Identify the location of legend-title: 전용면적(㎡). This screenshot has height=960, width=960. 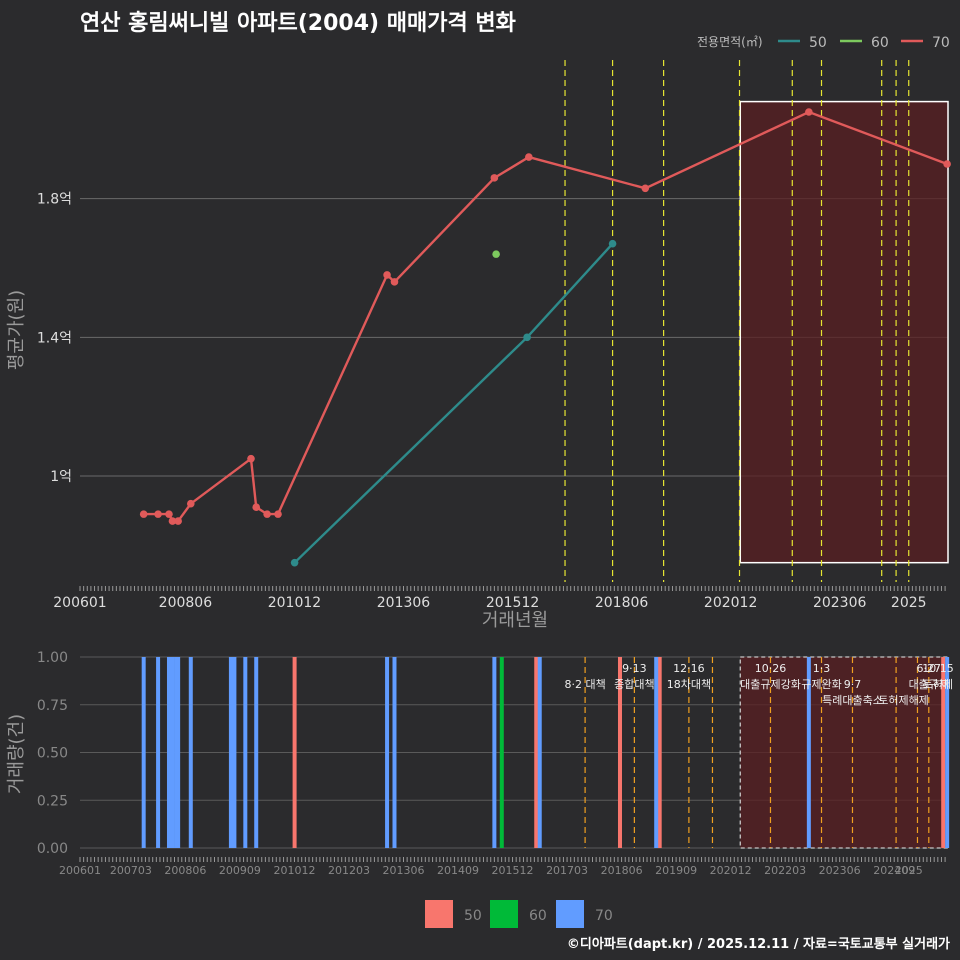
(730, 42).